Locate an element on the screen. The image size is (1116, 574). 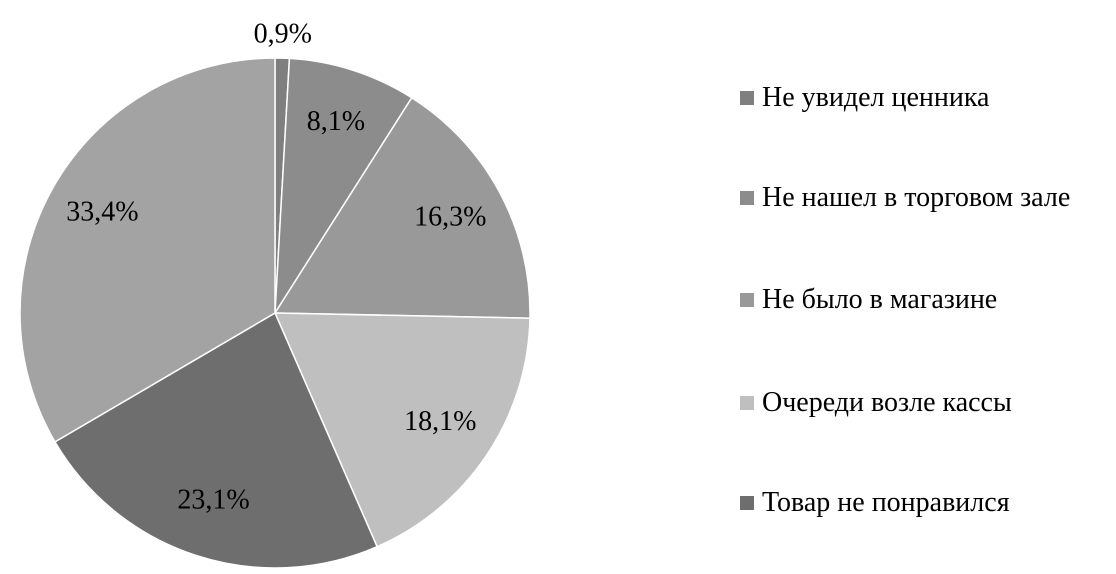
data-label: 33,4% is located at coordinates (102, 212).